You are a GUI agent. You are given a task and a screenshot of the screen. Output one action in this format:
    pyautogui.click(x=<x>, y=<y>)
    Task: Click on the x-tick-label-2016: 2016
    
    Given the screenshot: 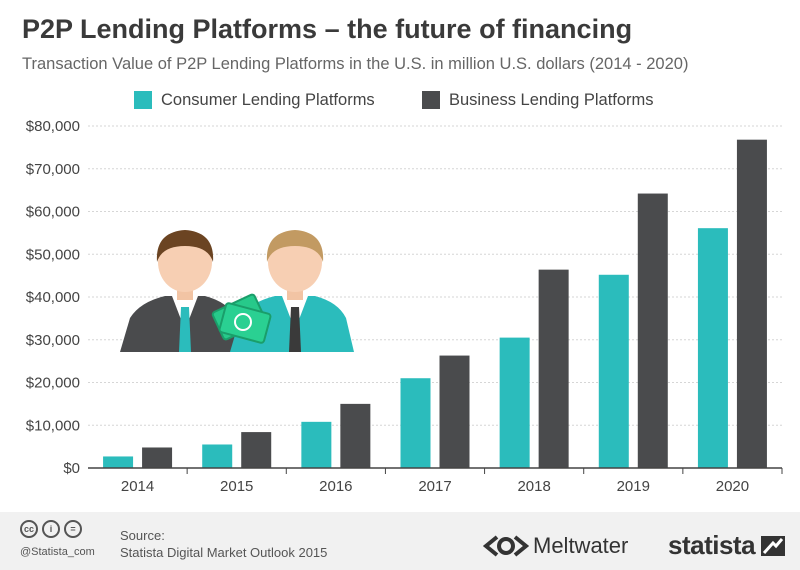 What is the action you would take?
    pyautogui.click(x=335, y=486)
    